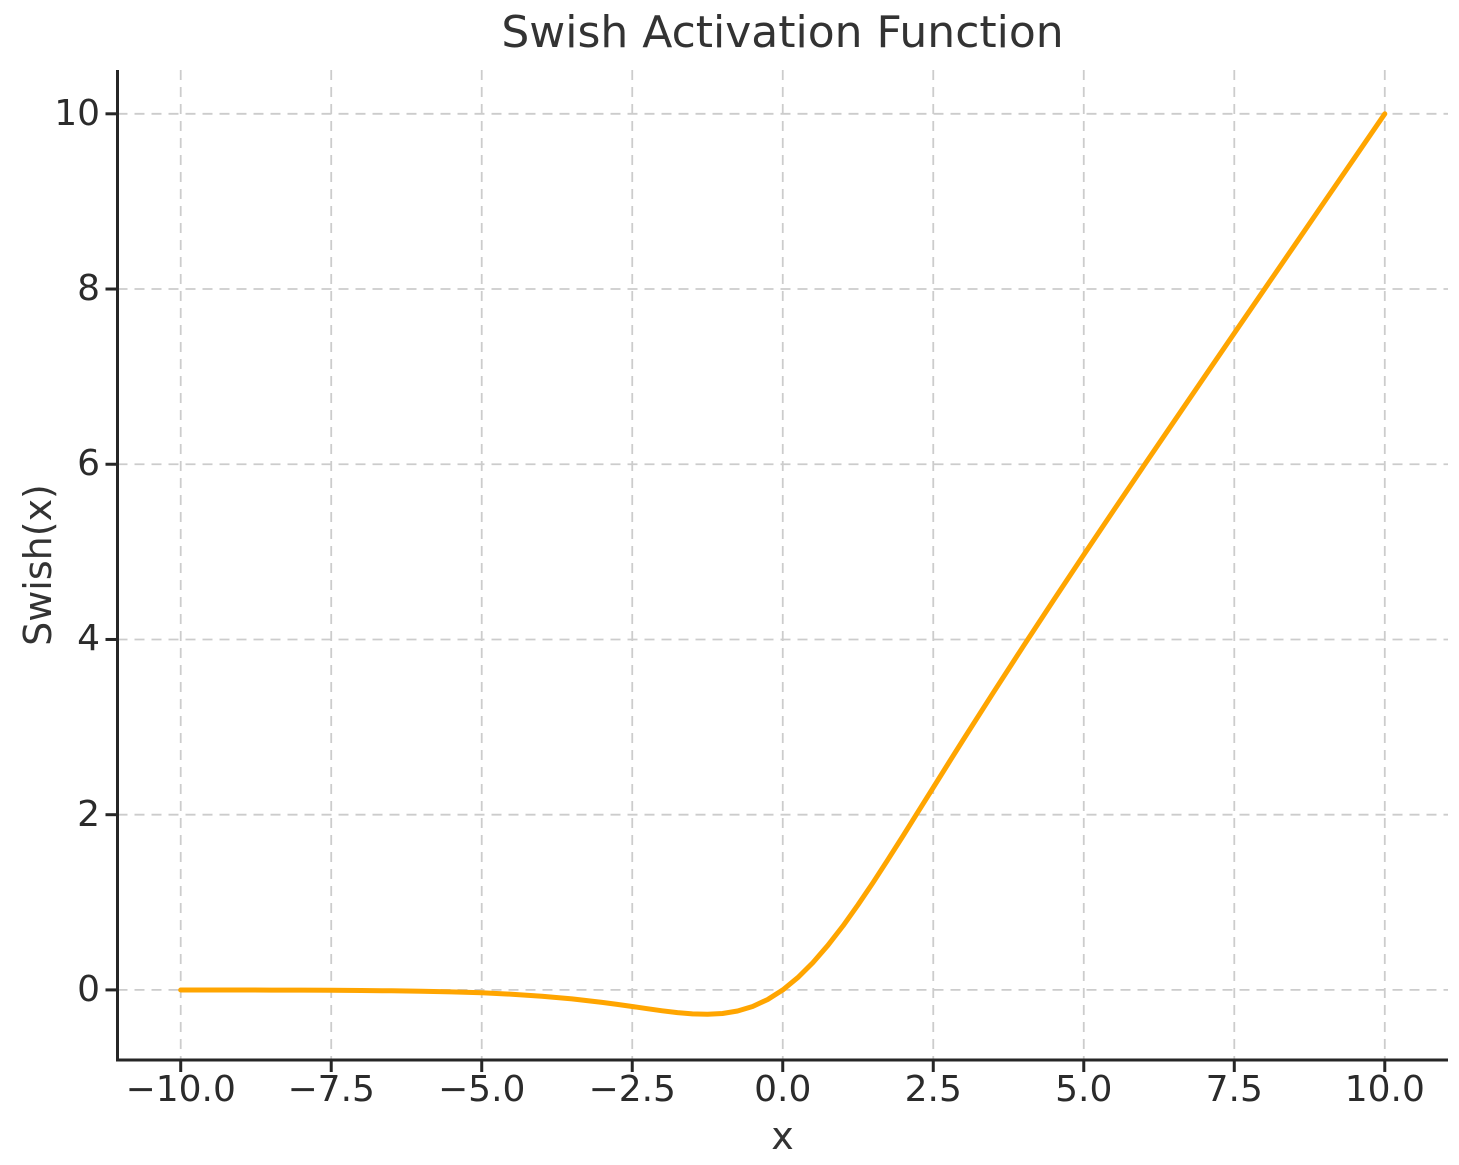  Describe the element at coordinates (933, 1089) in the screenshot. I see `x-tick-label: 2.5` at that location.